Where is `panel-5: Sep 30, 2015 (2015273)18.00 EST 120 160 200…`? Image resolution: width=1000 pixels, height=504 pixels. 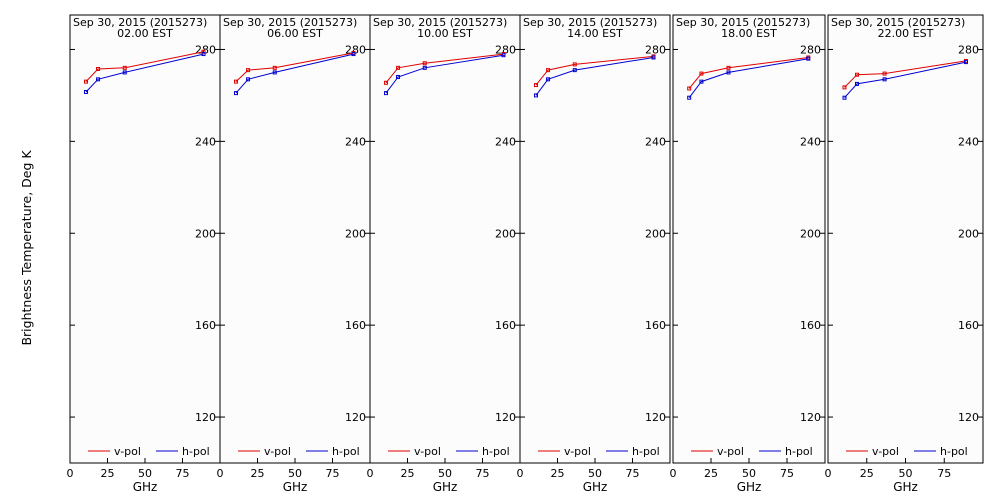 panel-5: Sep 30, 2015 (2015273)18.00 EST 120 160 200… is located at coordinates (748, 254).